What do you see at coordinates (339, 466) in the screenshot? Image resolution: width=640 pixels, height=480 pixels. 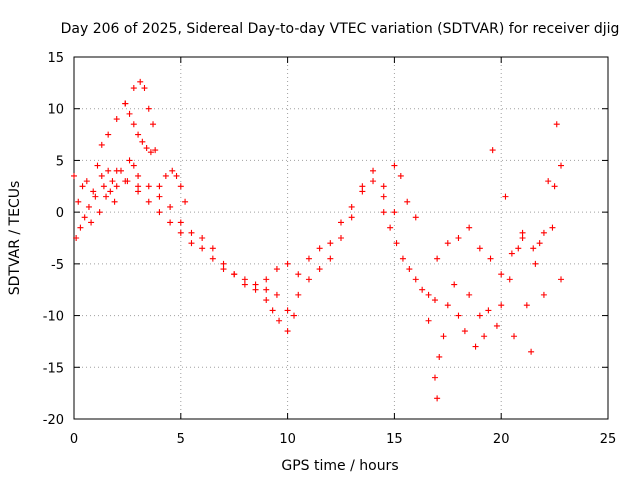 I see `x-axis-label: GPS time / hours` at bounding box center [339, 466].